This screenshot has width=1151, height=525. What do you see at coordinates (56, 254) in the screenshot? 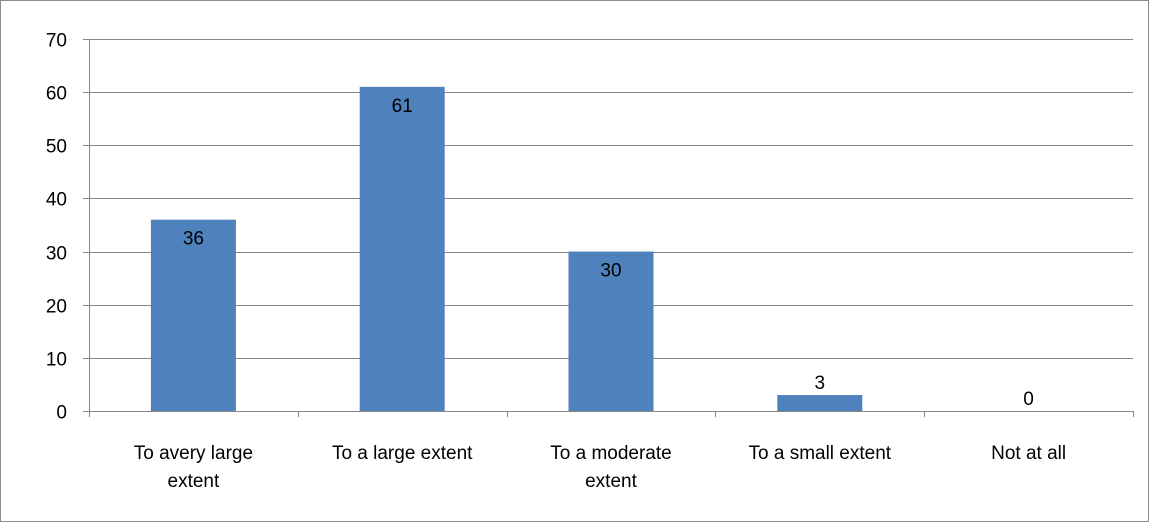
I see `y-tick-label: 30` at bounding box center [56, 254].